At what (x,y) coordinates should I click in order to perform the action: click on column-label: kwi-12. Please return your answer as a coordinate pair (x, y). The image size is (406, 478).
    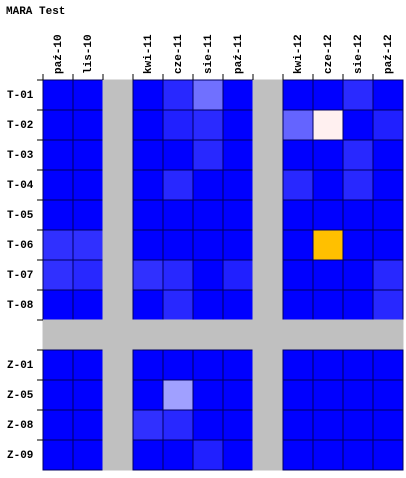
    Looking at the image, I should click on (299, 54).